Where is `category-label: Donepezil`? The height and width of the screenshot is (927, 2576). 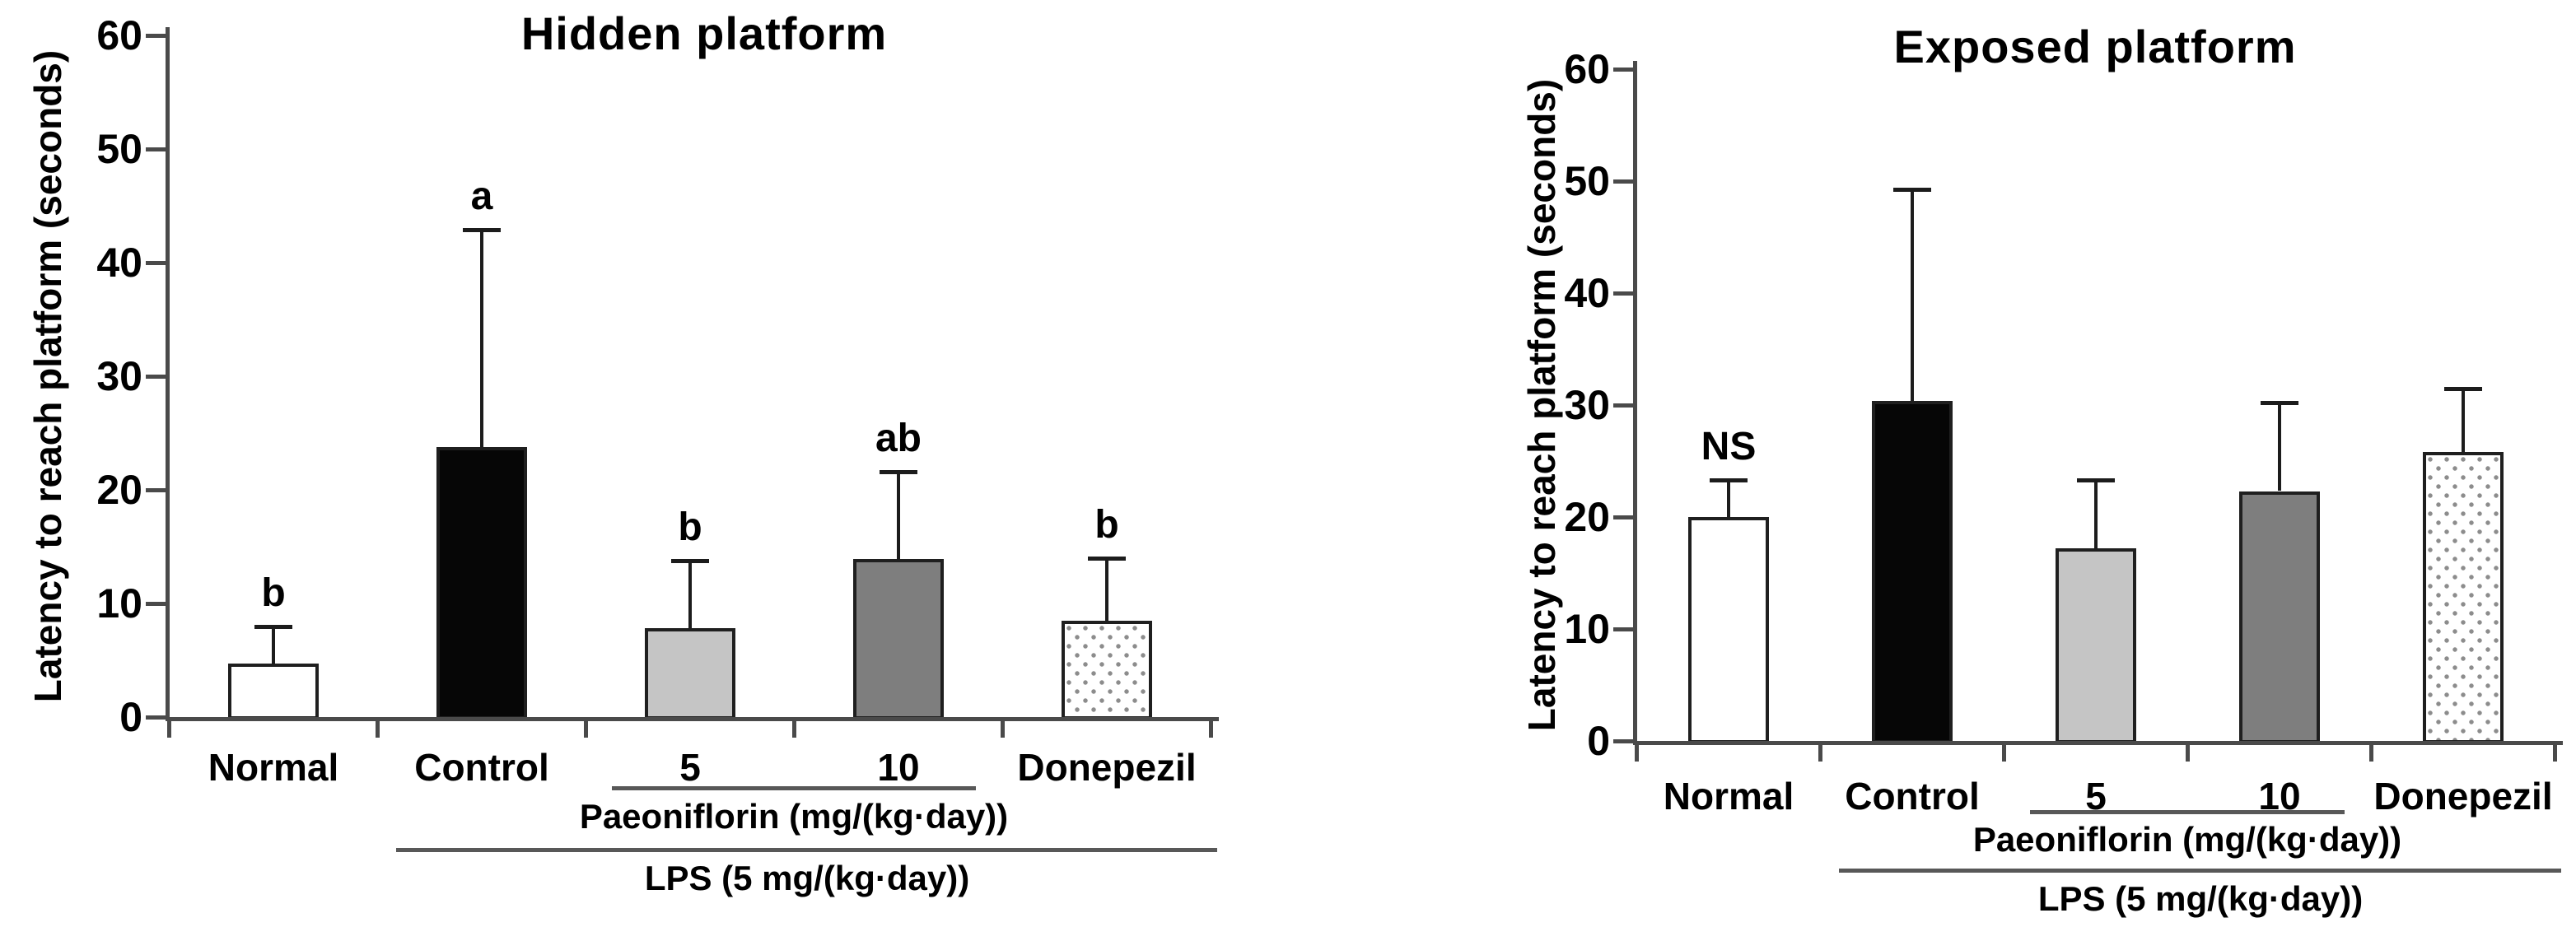 category-label: Donepezil is located at coordinates (1107, 767).